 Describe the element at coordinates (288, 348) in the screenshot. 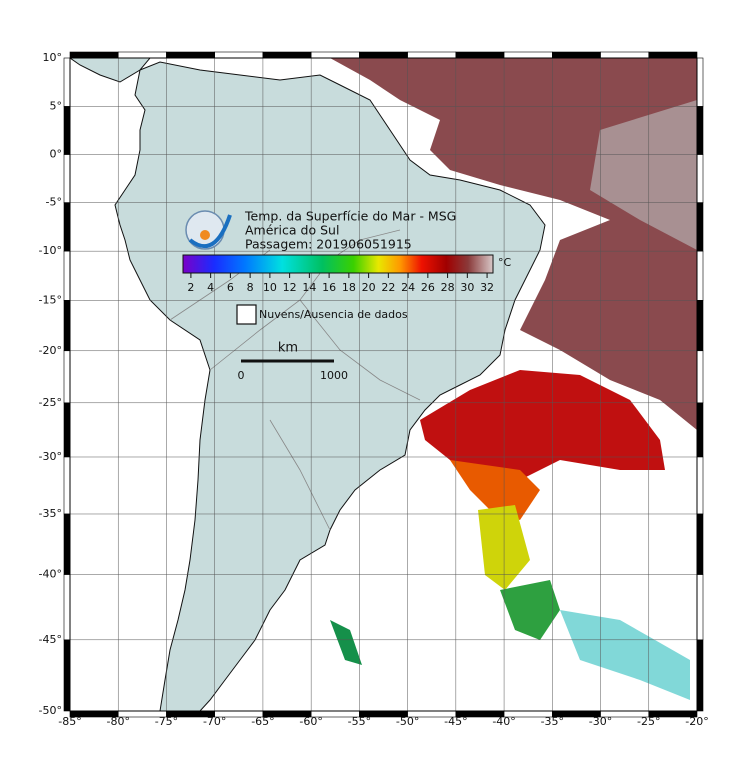

I see `scale-unit: km` at that location.